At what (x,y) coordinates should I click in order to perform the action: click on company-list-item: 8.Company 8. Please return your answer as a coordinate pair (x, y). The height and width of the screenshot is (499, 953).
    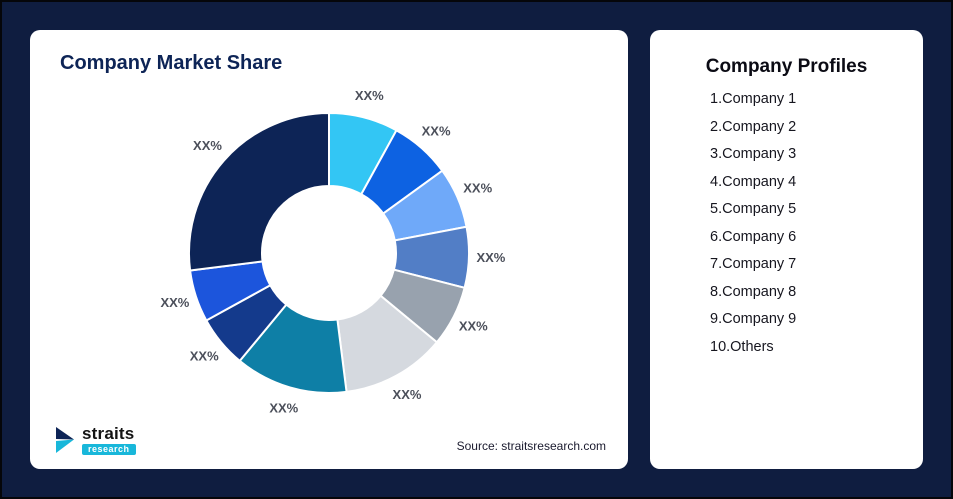
    Looking at the image, I should click on (753, 291).